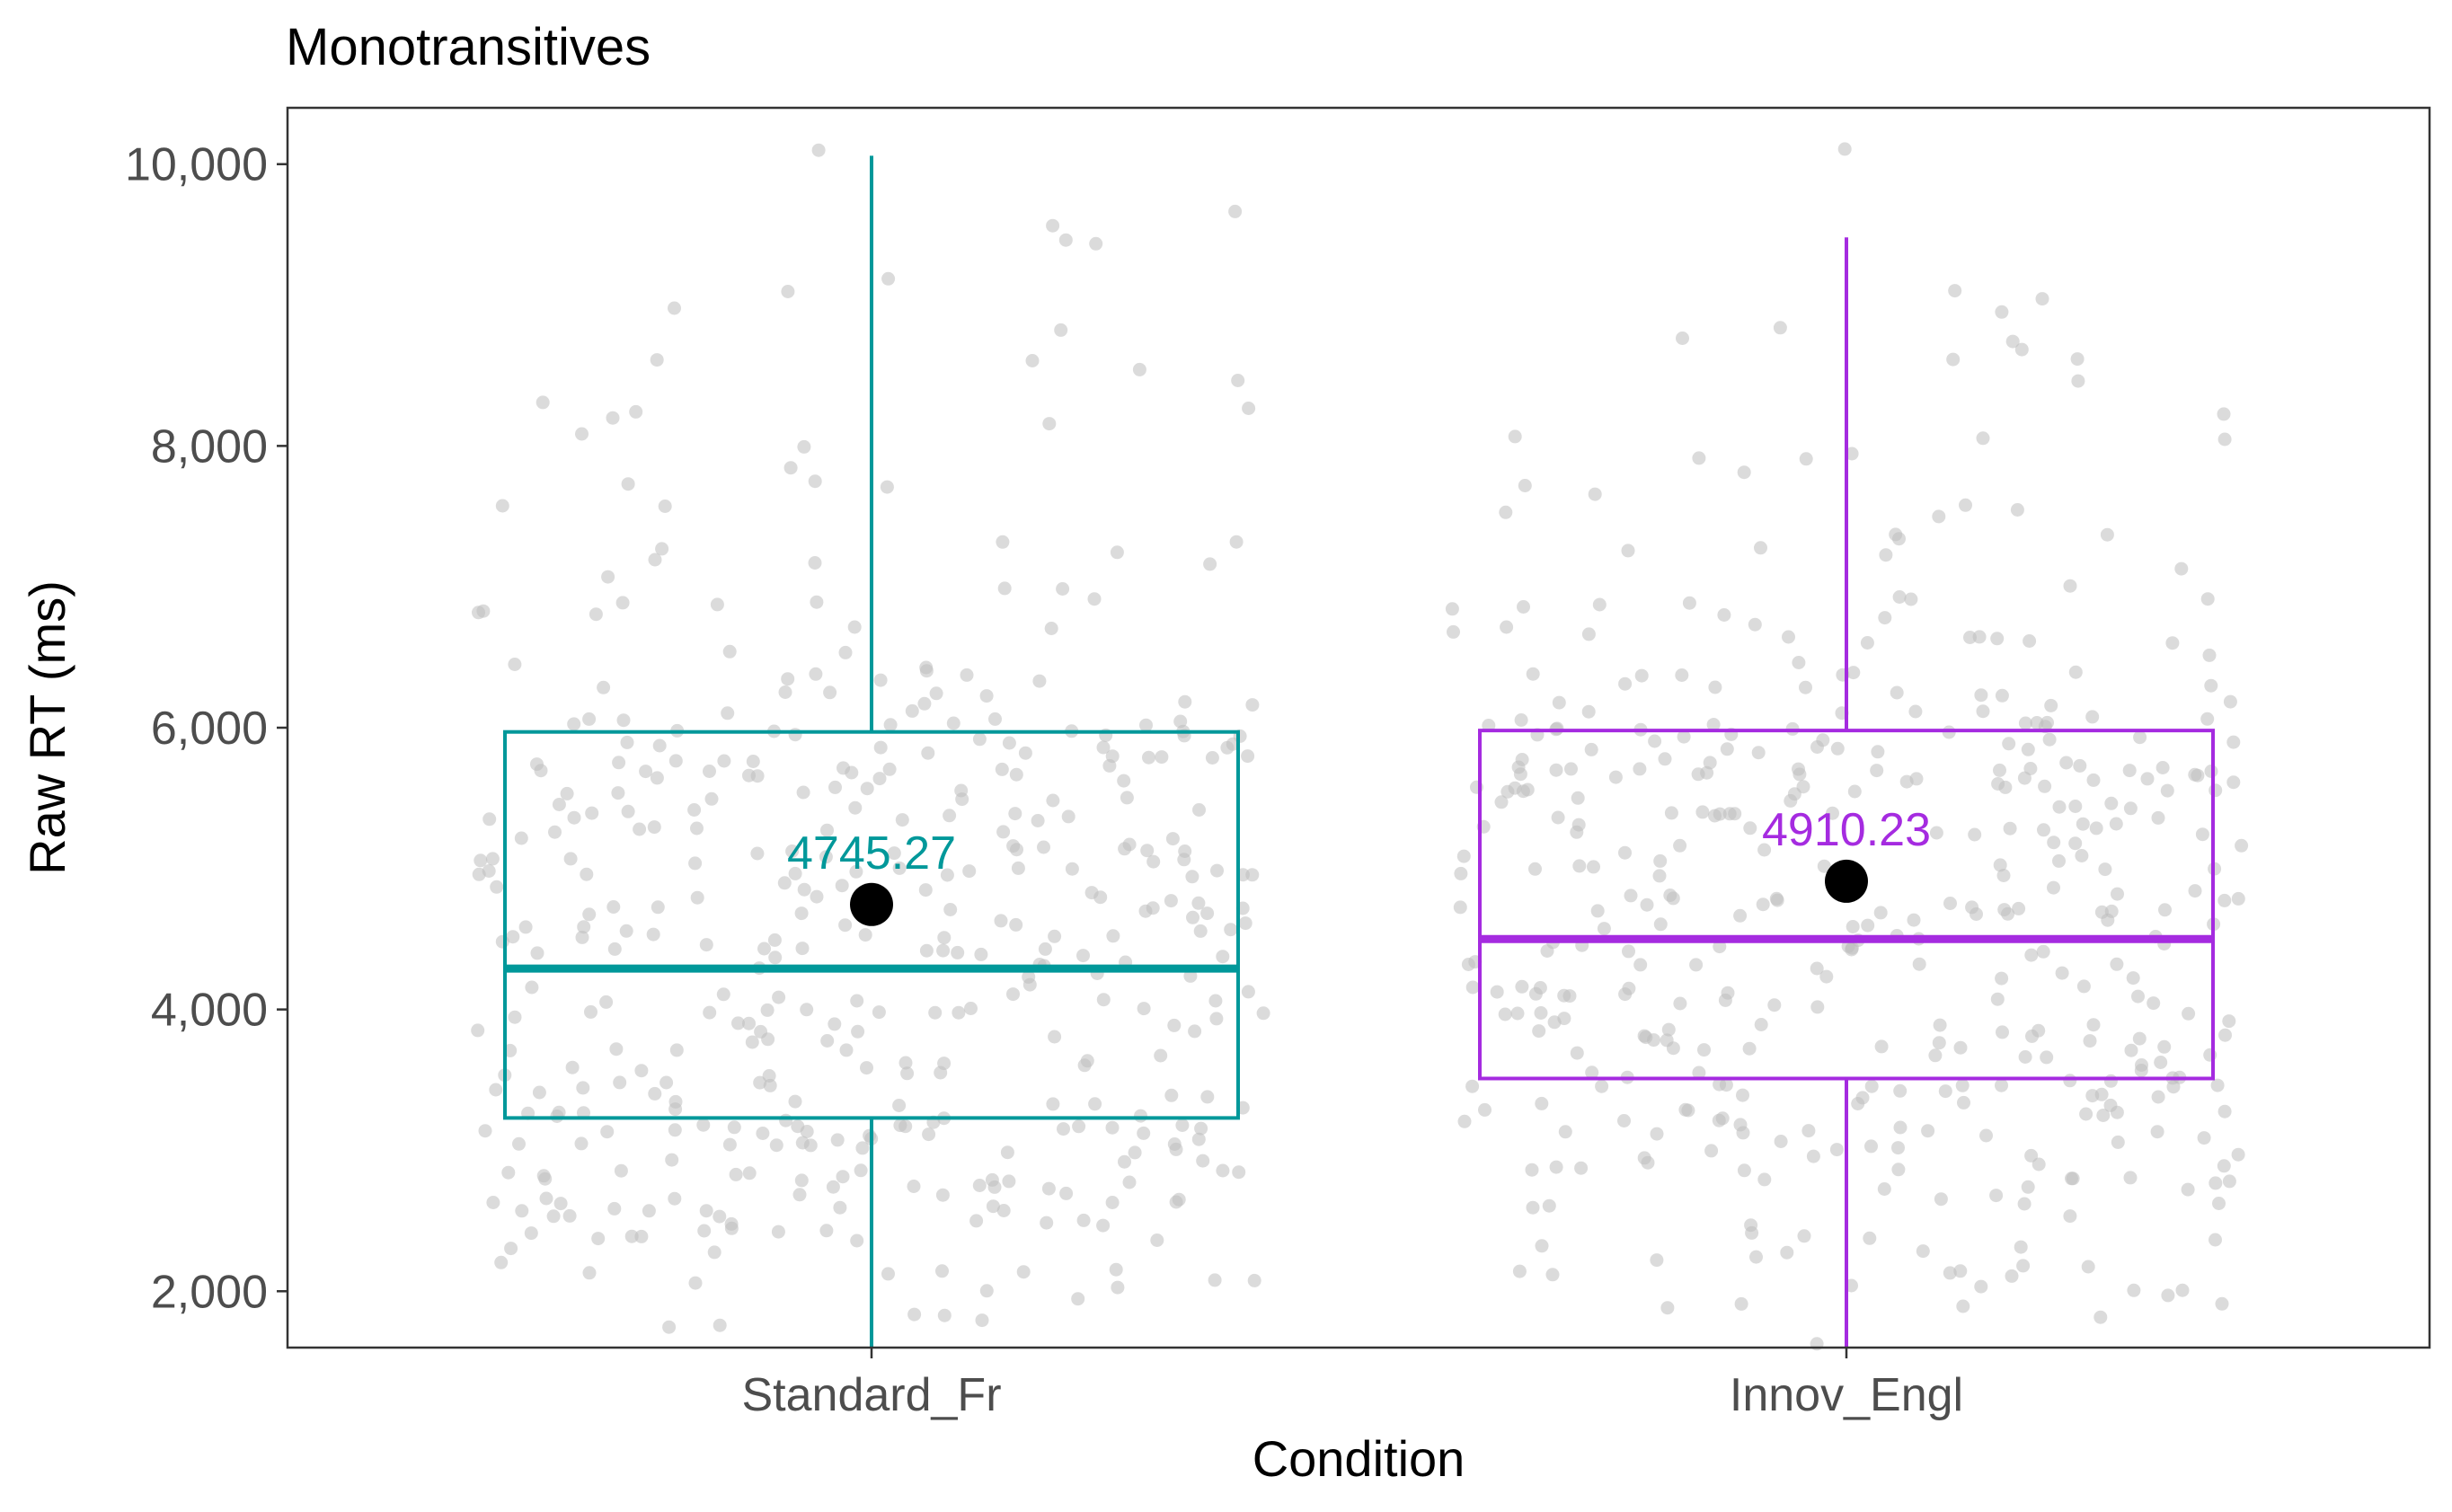 The width and height of the screenshot is (2452, 1512). What do you see at coordinates (1846, 881) in the screenshot?
I see `mean-point` at bounding box center [1846, 881].